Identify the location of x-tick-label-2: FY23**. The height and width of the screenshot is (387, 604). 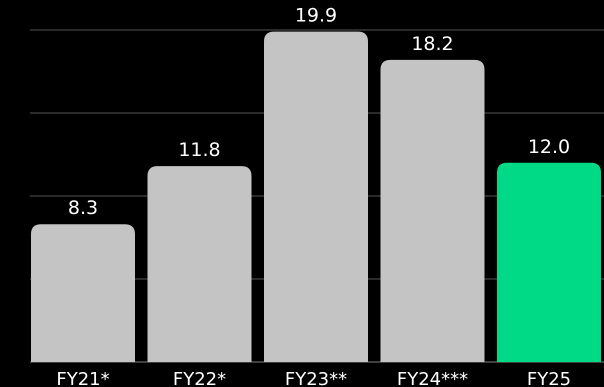
(316, 378).